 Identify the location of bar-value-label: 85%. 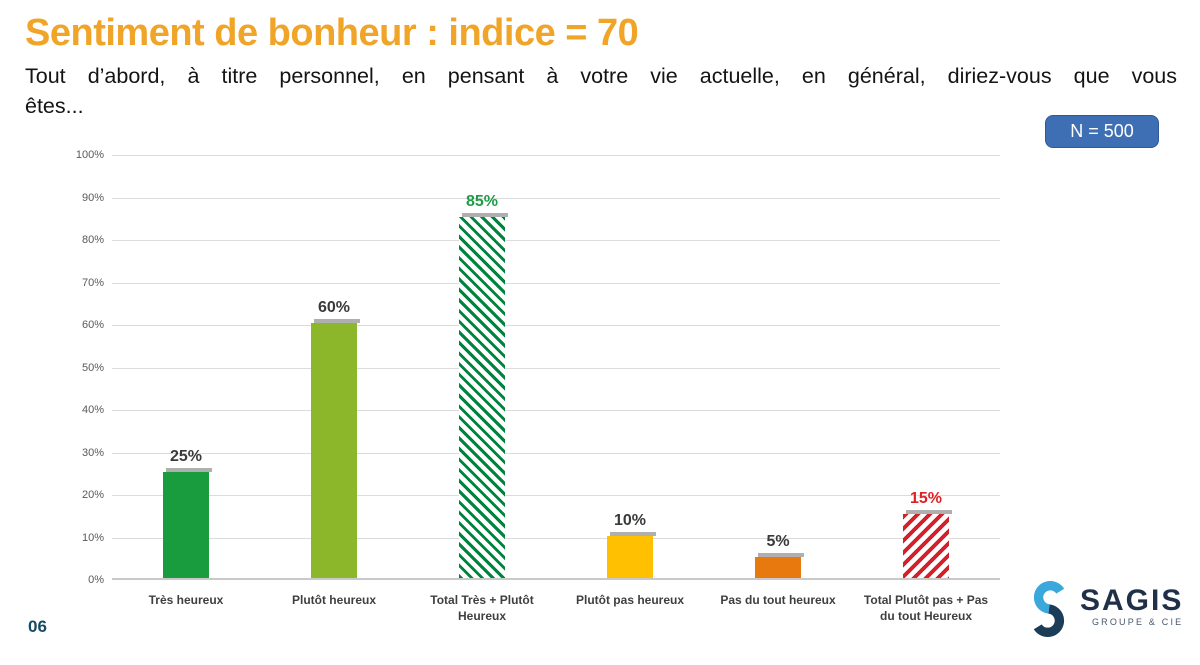
(482, 201).